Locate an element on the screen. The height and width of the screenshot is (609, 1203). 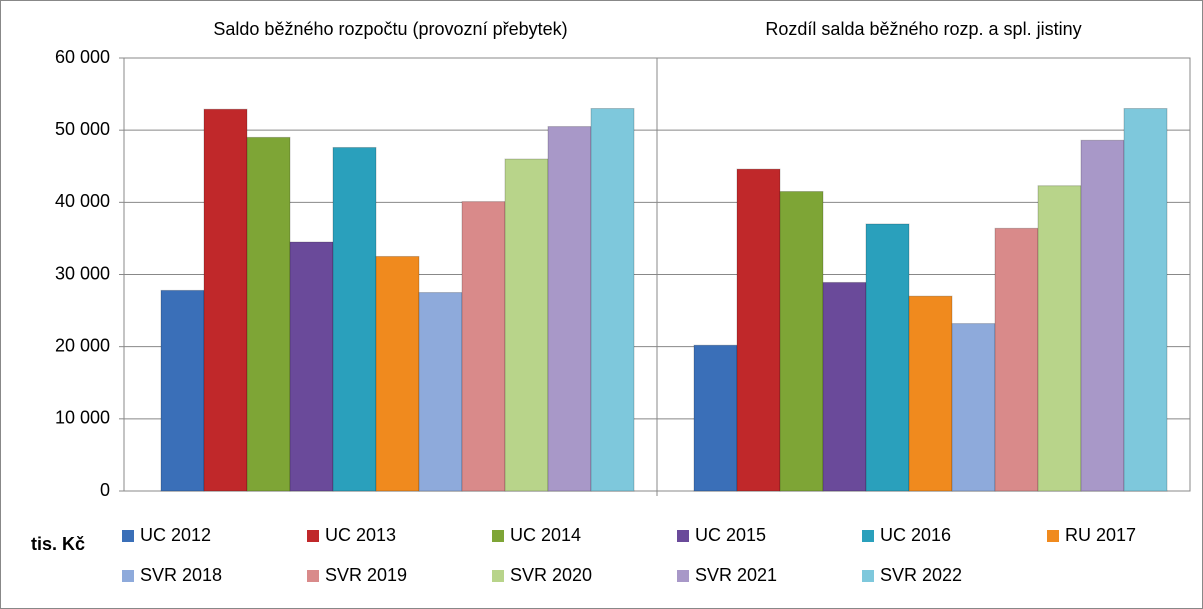
y-tick-label: 50 000 is located at coordinates (82, 129).